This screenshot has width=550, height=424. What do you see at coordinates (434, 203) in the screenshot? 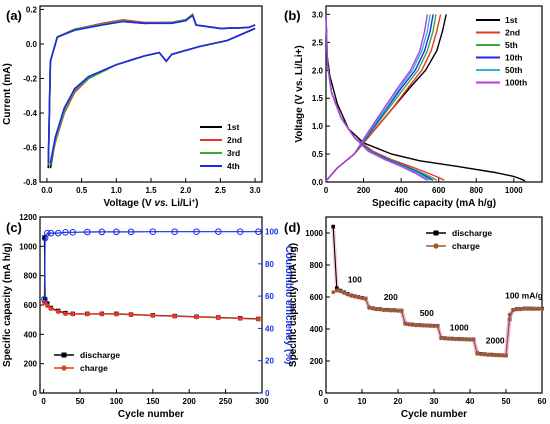
I see `panel-b-x-axis-title: Specific capacity (mA h/g)` at bounding box center [434, 203].